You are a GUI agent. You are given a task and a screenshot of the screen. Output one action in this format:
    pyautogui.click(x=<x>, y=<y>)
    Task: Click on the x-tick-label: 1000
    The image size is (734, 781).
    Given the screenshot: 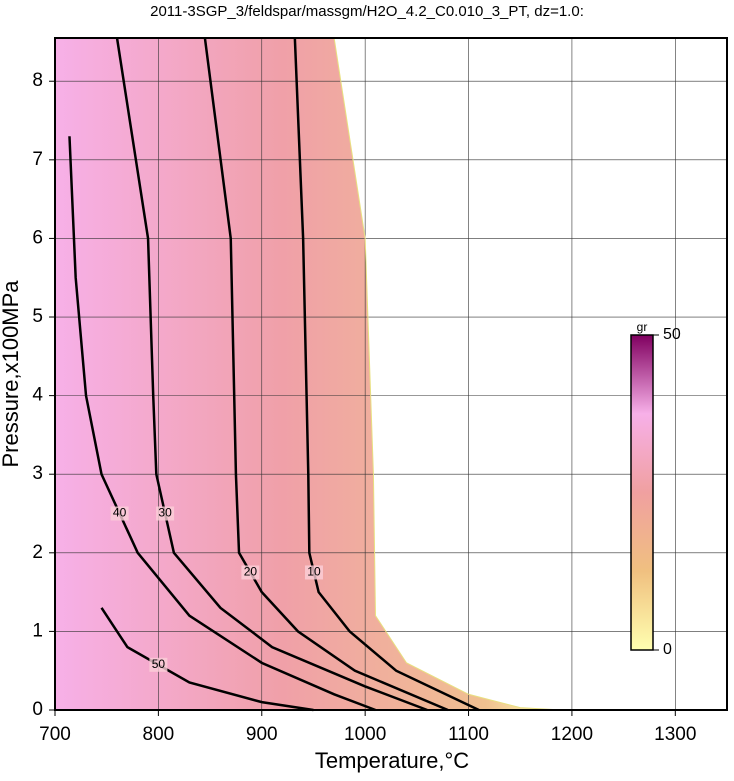 What is the action you would take?
    pyautogui.click(x=365, y=734)
    